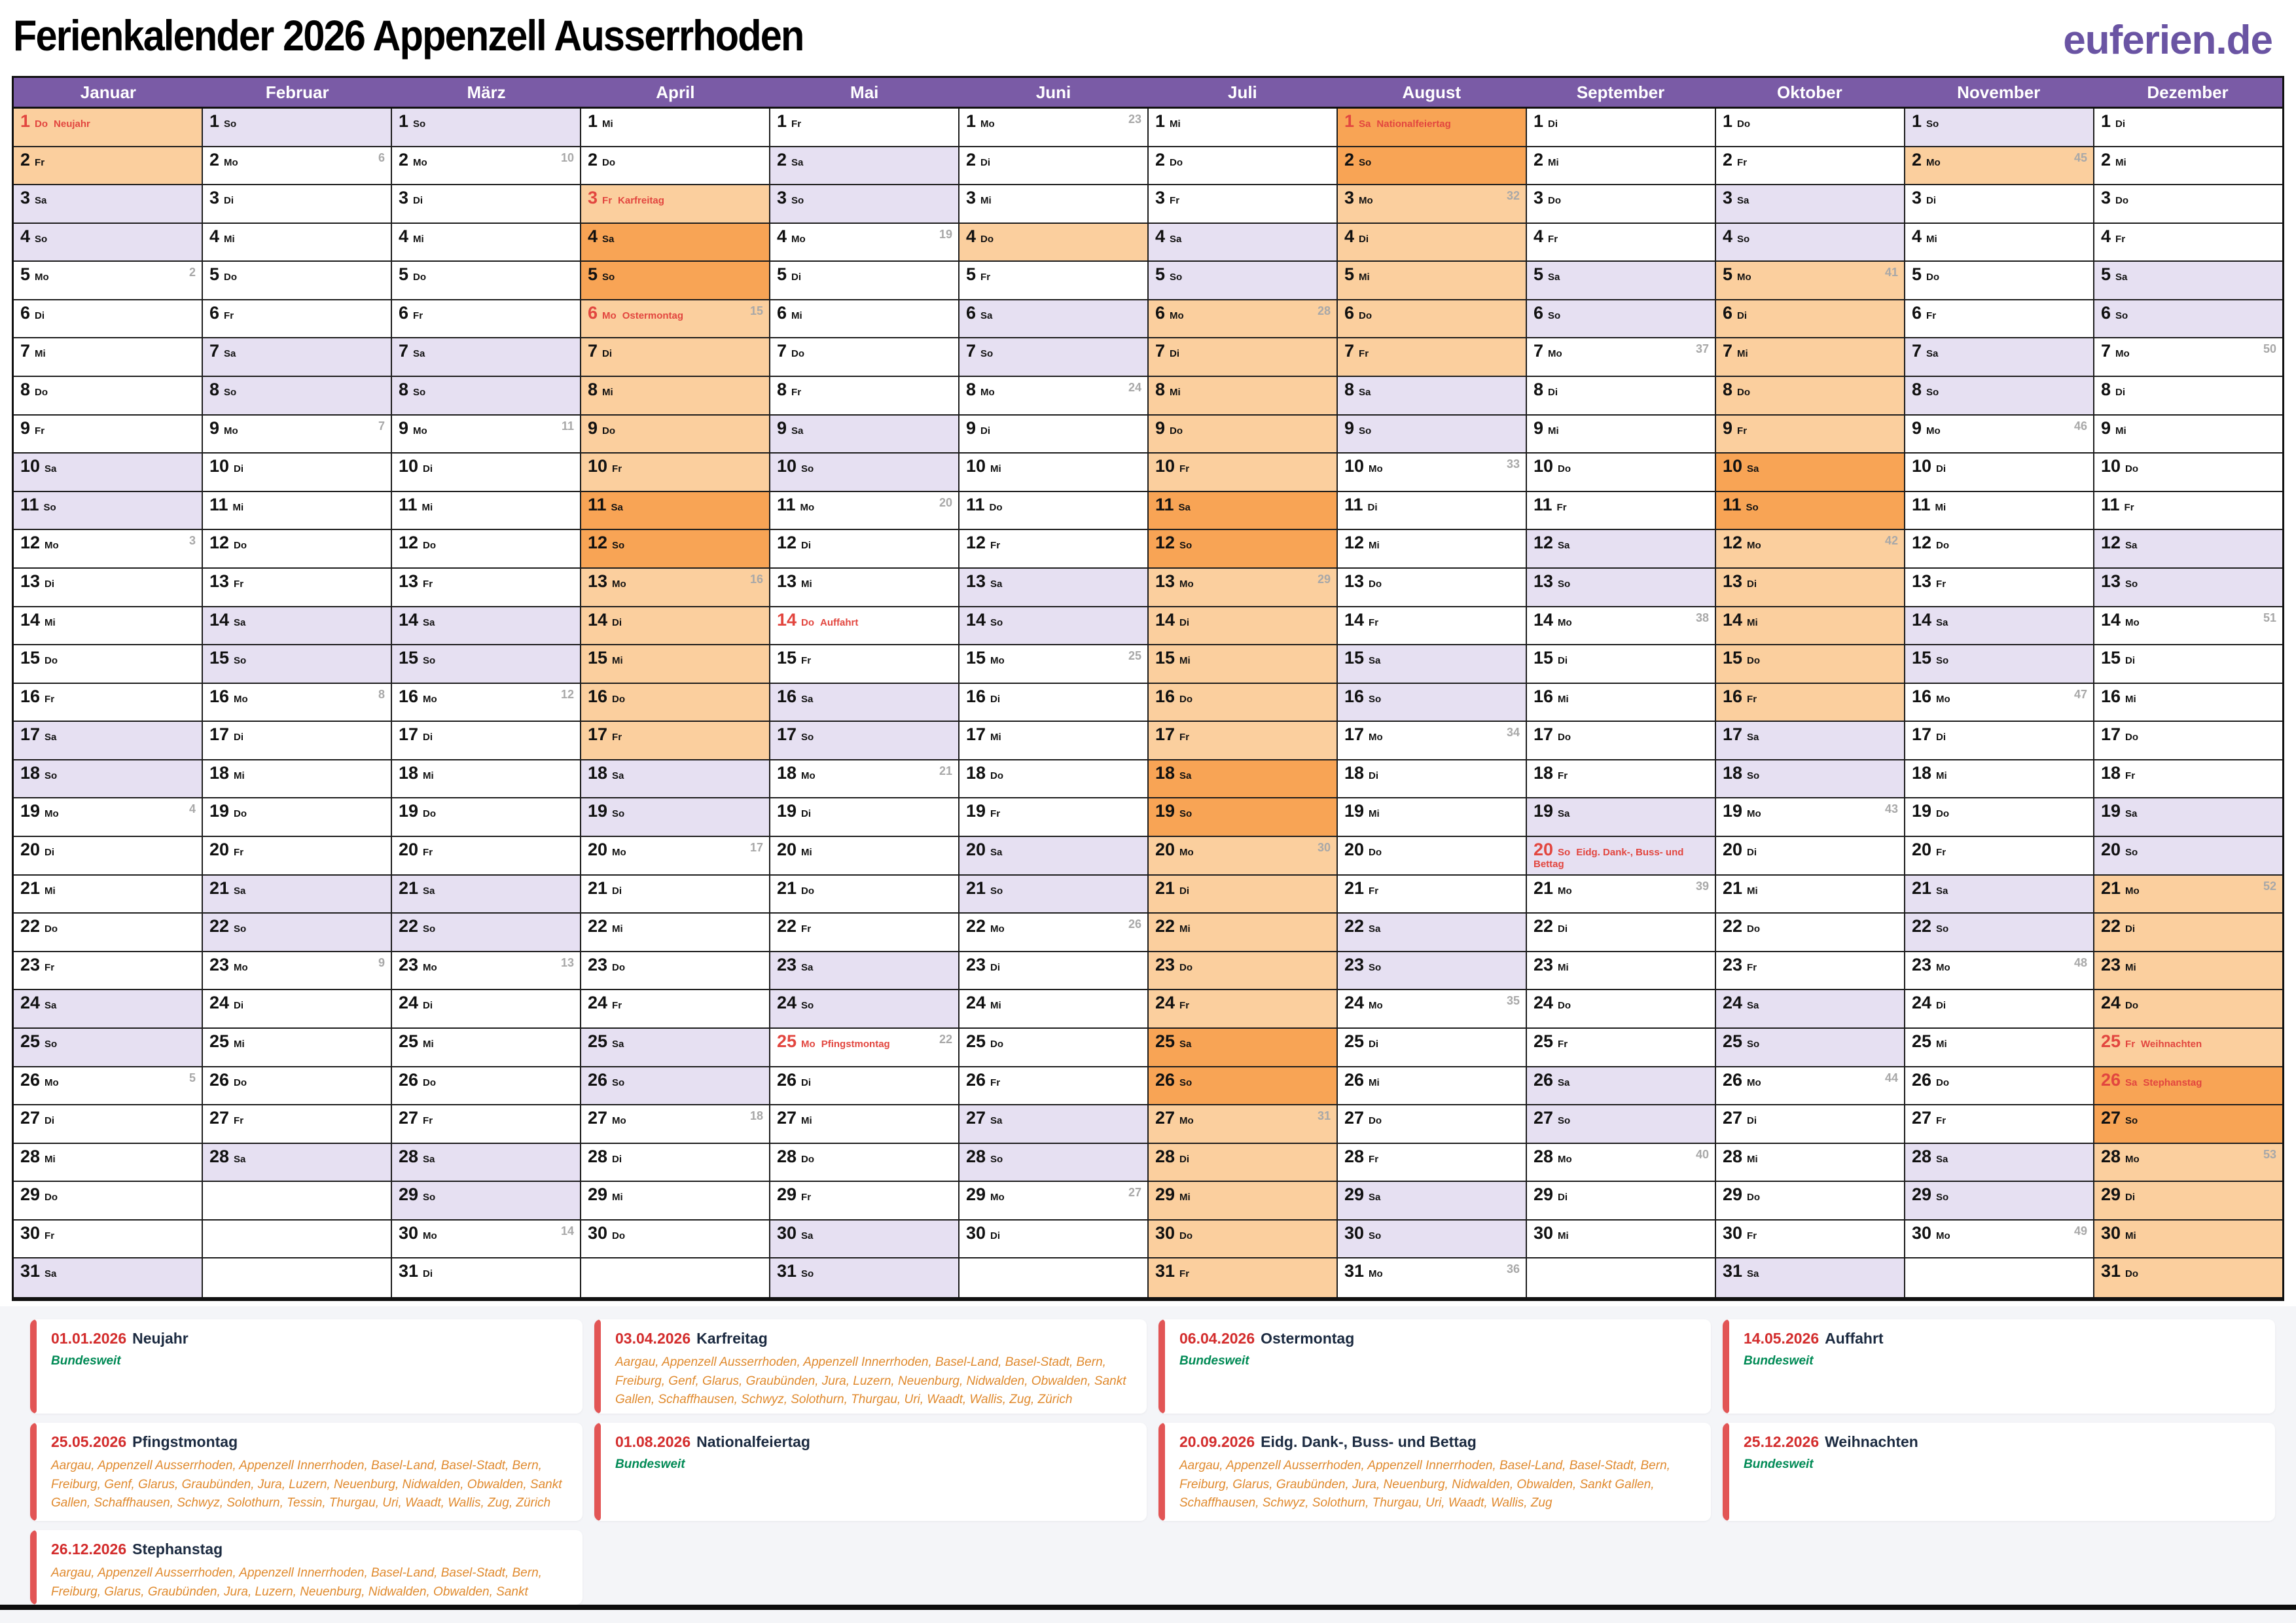 The height and width of the screenshot is (1623, 2296). Describe the element at coordinates (598, 619) in the screenshot. I see `day-number: 14` at that location.